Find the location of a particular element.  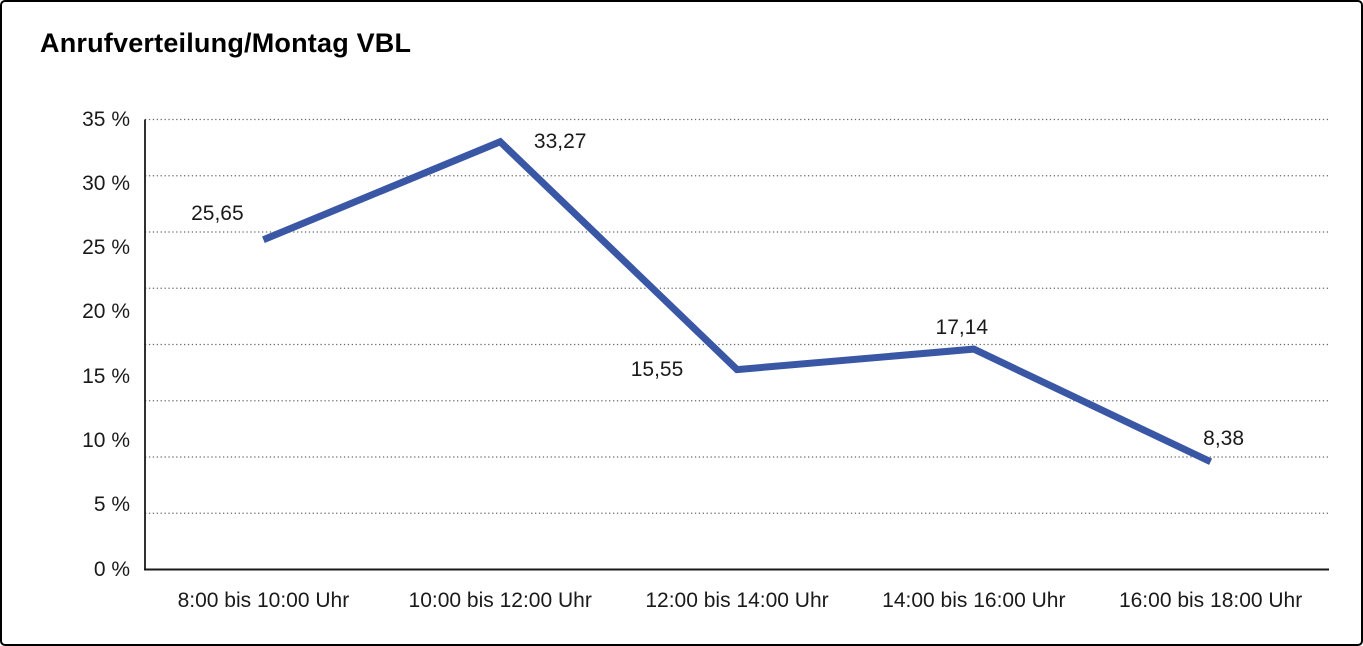

chart-title: Anrufverteilung/Montag VBL is located at coordinates (226, 43).